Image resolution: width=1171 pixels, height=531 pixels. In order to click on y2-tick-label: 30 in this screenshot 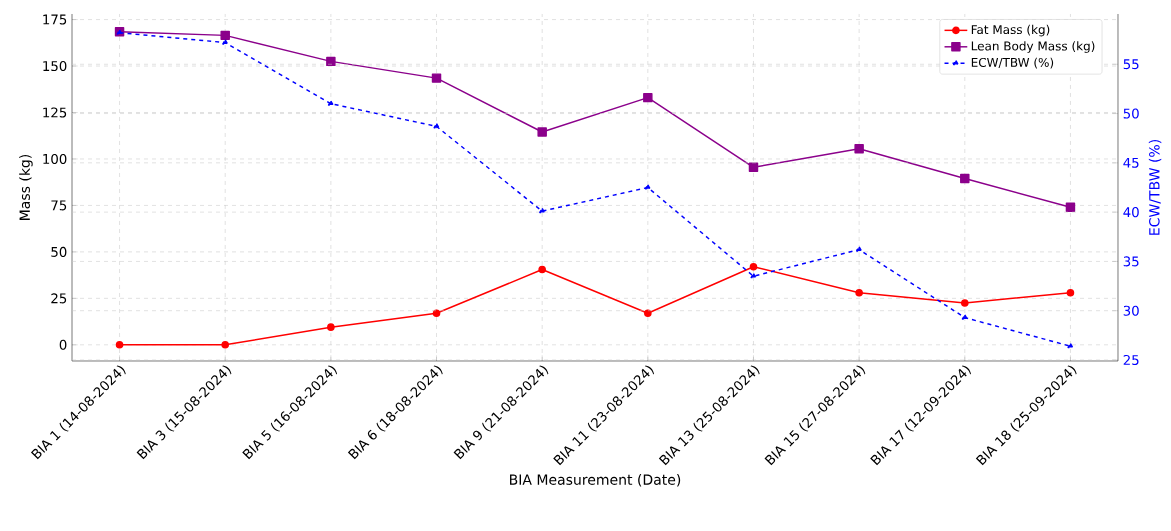, I will do `click(1131, 310)`.